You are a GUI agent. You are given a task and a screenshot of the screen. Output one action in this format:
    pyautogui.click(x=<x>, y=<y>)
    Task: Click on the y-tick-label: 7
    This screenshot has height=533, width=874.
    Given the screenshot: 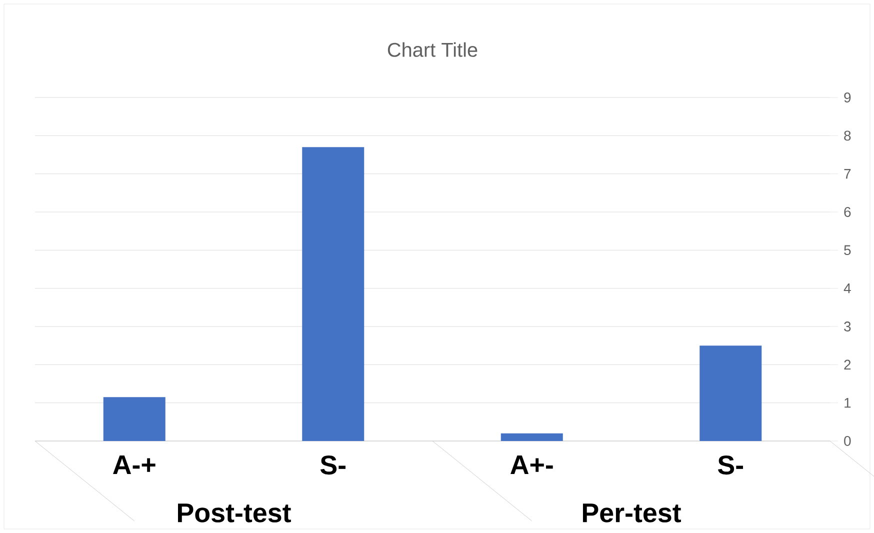 What is the action you would take?
    pyautogui.click(x=847, y=174)
    